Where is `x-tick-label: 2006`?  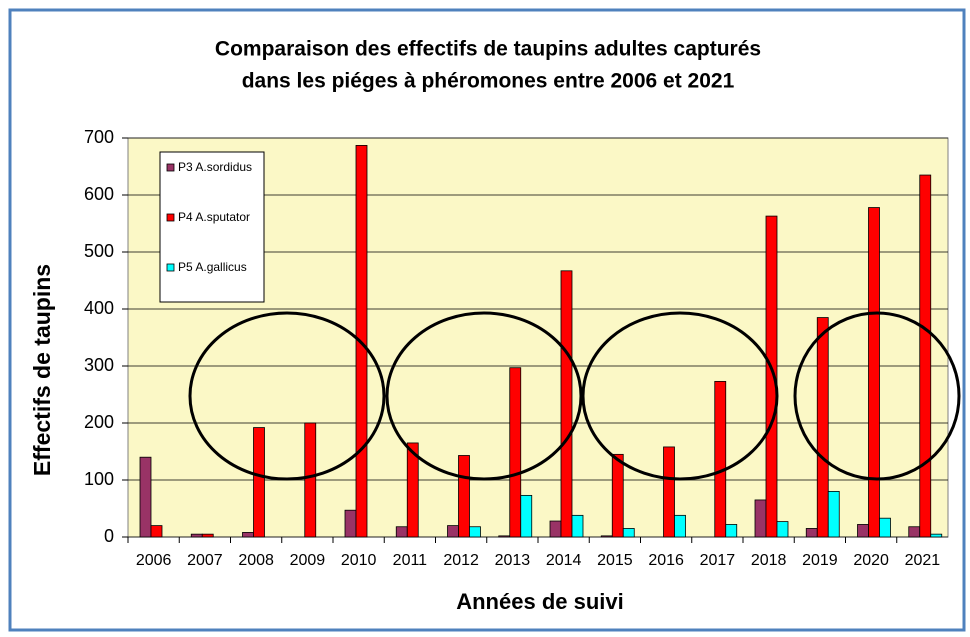 x-tick-label: 2006 is located at coordinates (154, 560).